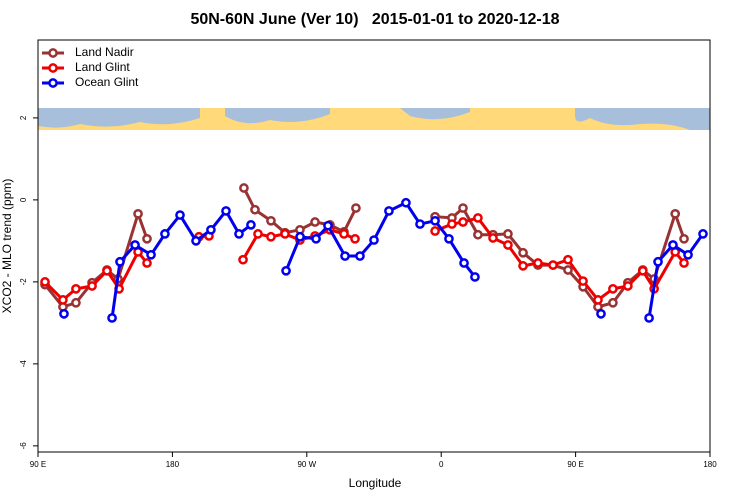 The width and height of the screenshot is (750, 500). Describe the element at coordinates (306, 464) in the screenshot. I see `x-tick-label: 90 W` at that location.